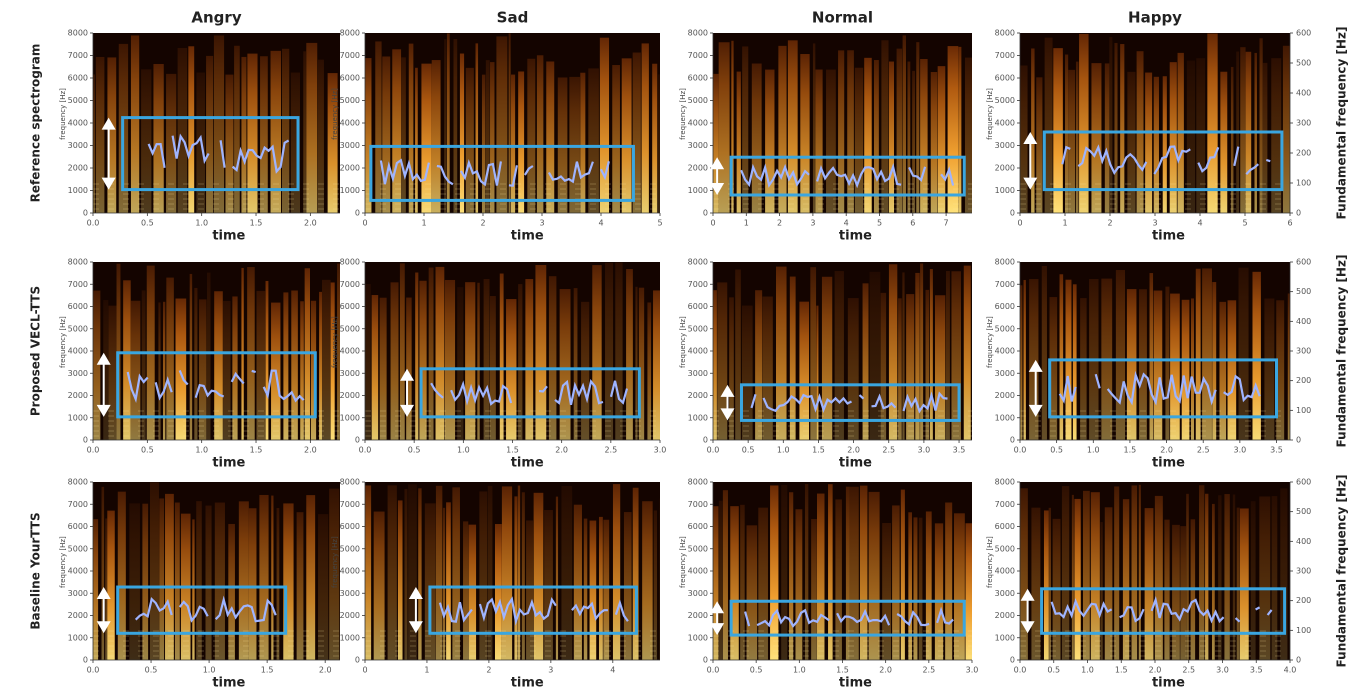 This screenshot has height=698, width=1362. Describe the element at coordinates (1012, 660) in the screenshot. I see `y-tick-label: 0` at that location.